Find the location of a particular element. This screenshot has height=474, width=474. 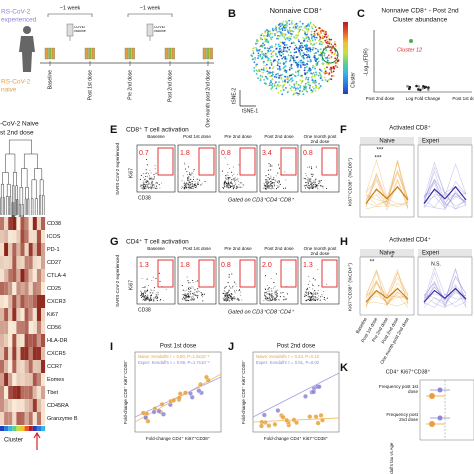

label: Kendall's tau vs Age is located at coordinates (391, 458).